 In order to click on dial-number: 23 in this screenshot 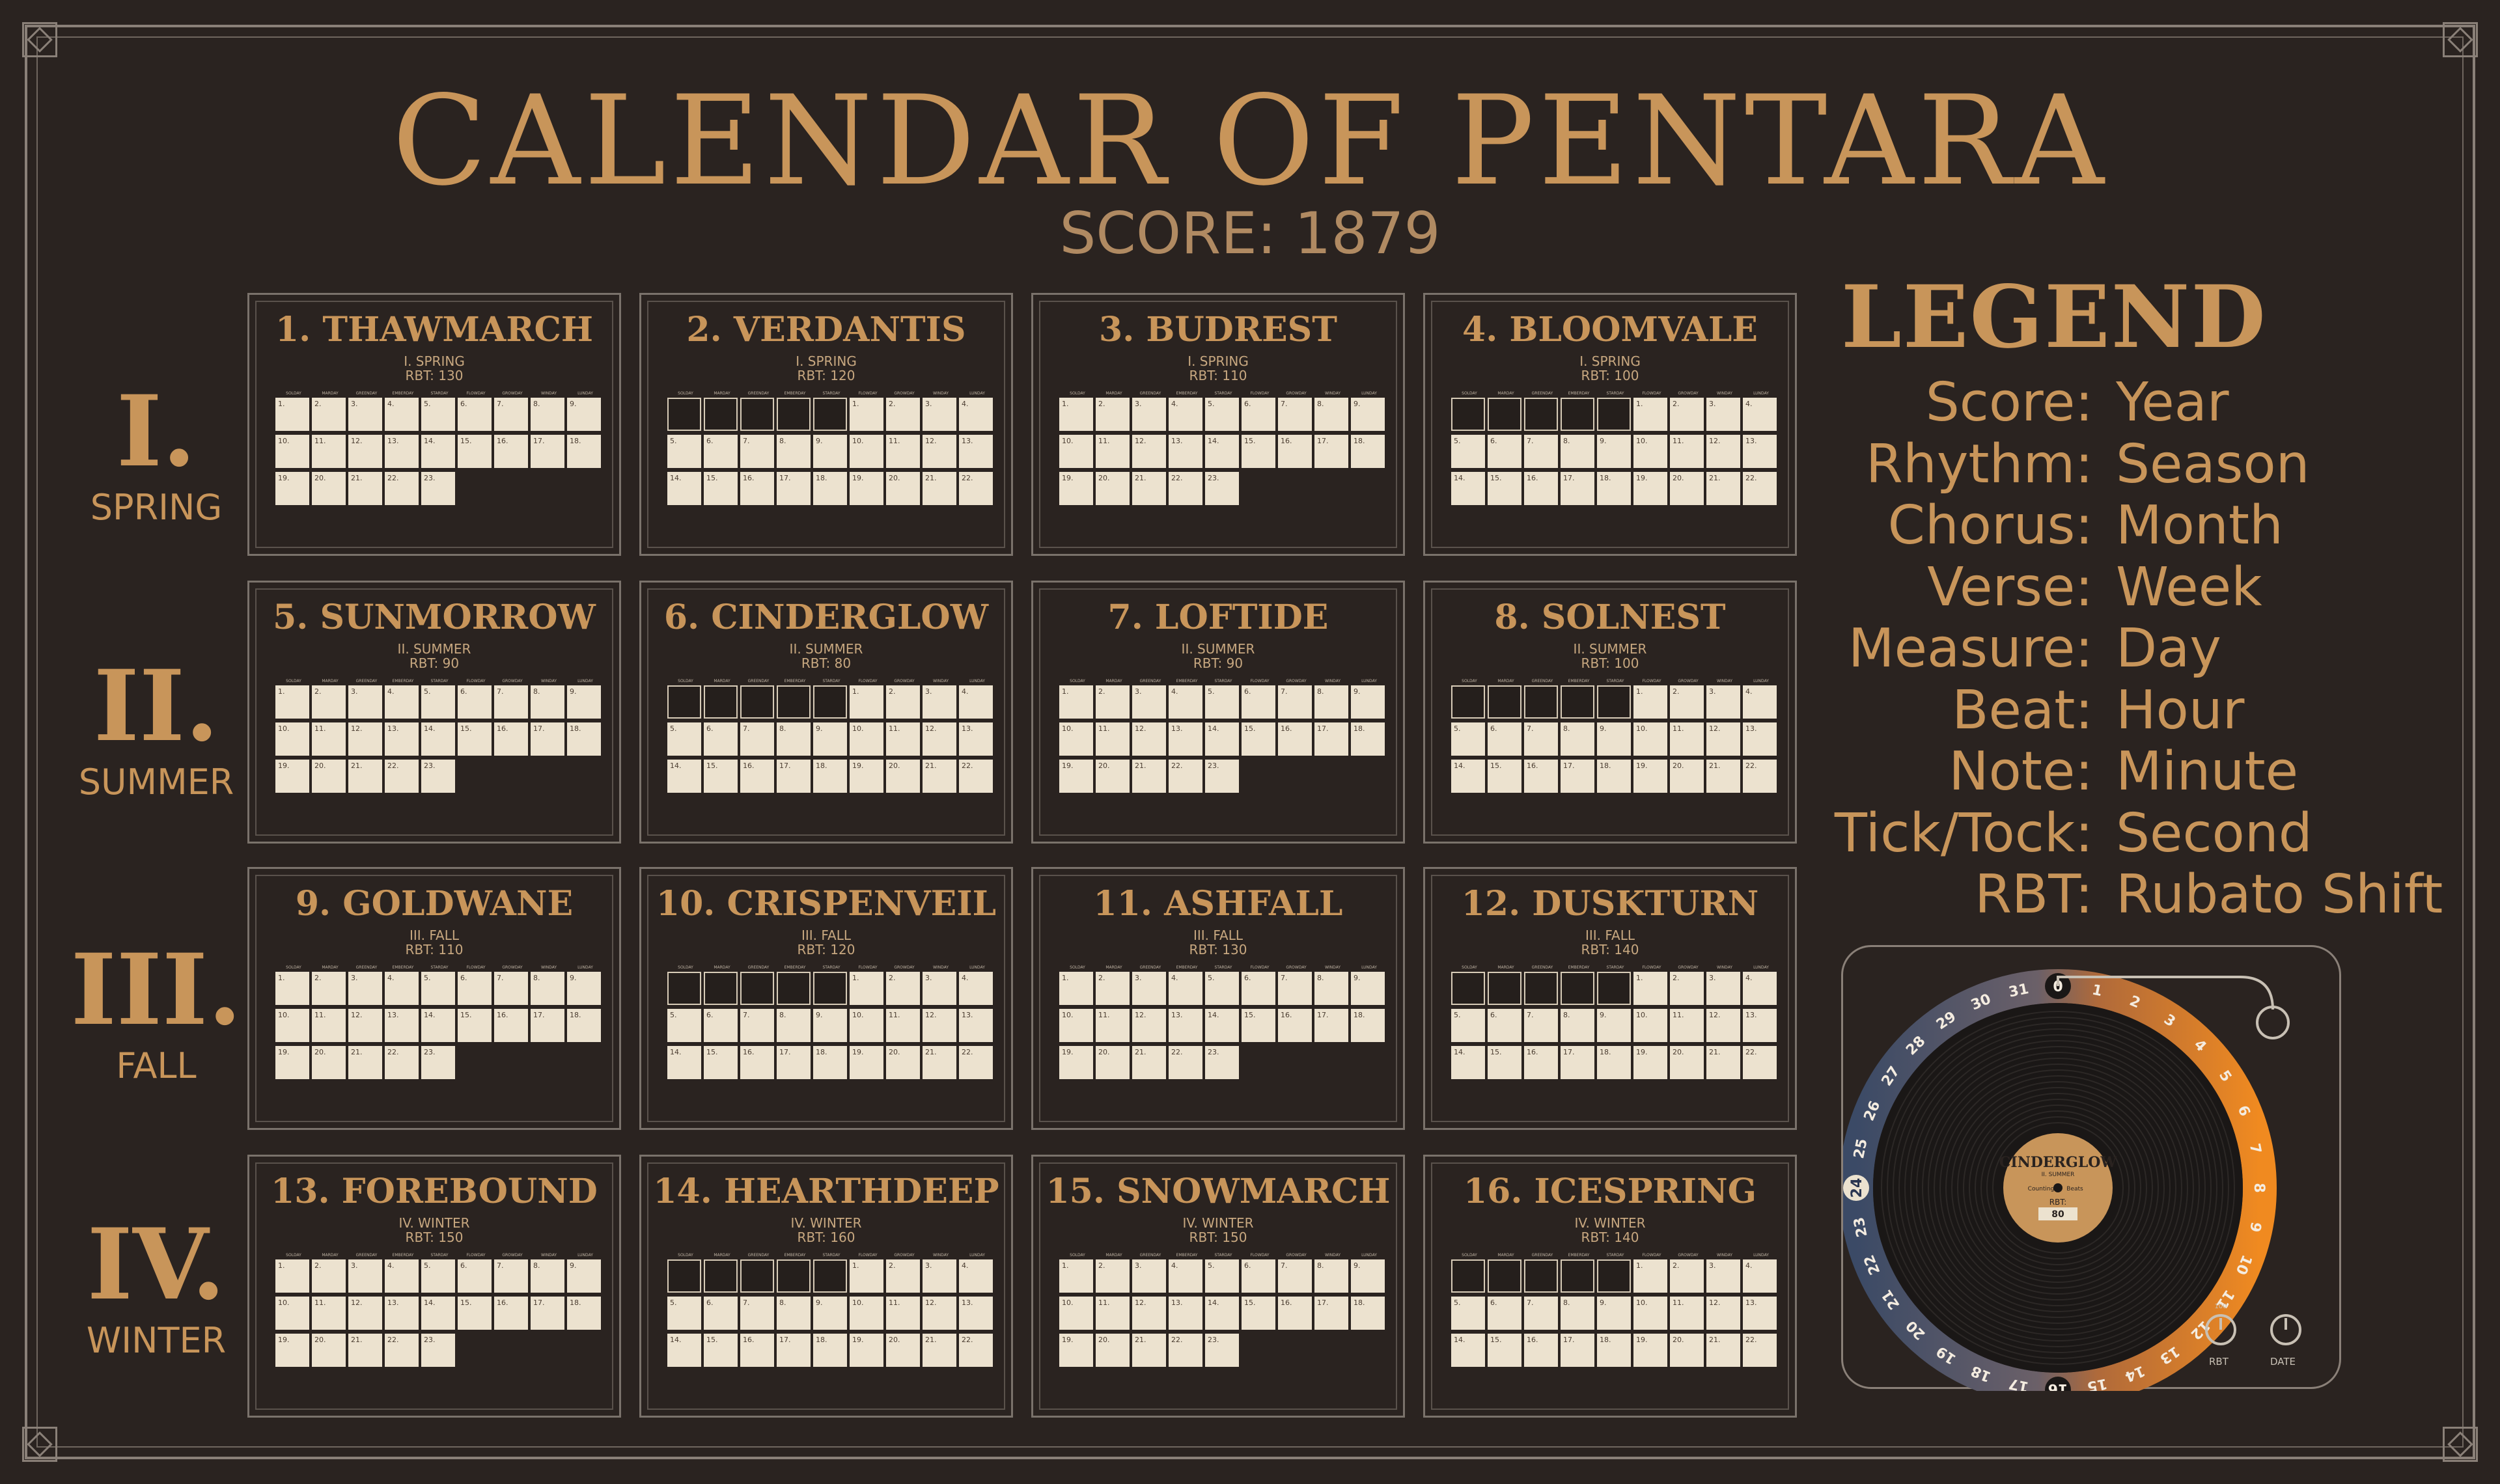, I will do `click(1860, 1227)`.